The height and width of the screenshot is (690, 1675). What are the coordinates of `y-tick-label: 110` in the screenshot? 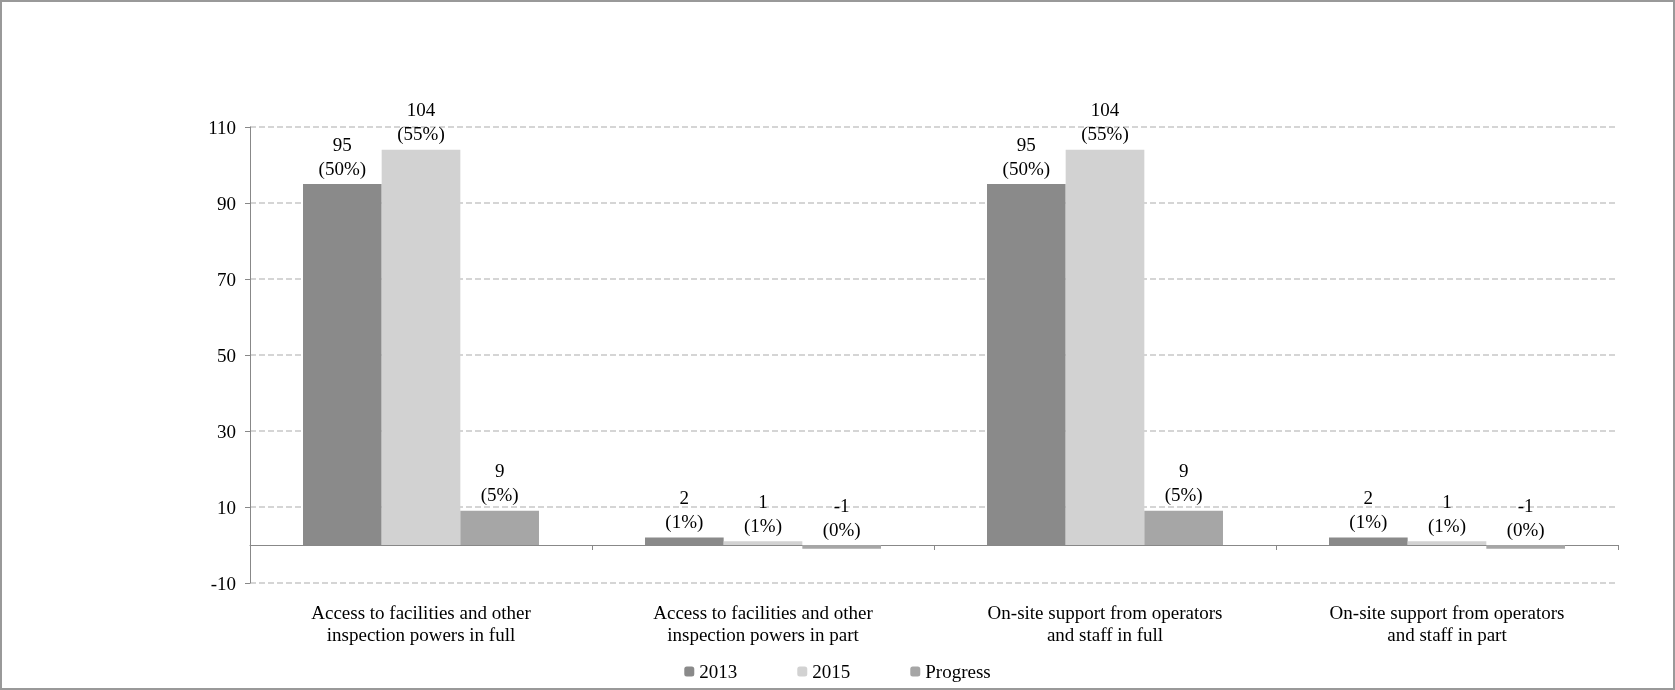 It's located at (222, 127).